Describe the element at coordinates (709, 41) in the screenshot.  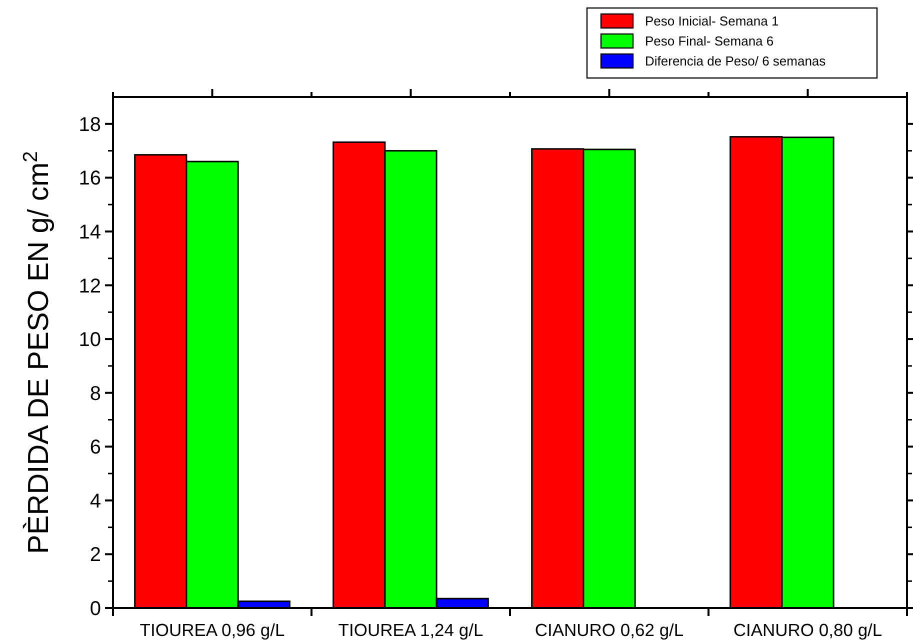
I see `legend-label: Peso Final- Semana 6` at that location.